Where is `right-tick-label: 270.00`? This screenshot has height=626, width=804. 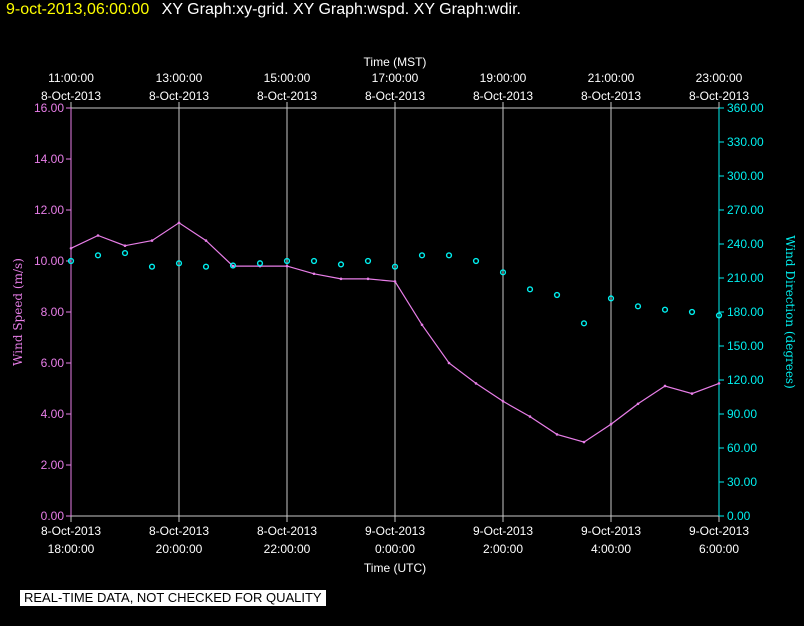 right-tick-label: 270.00 is located at coordinates (745, 210).